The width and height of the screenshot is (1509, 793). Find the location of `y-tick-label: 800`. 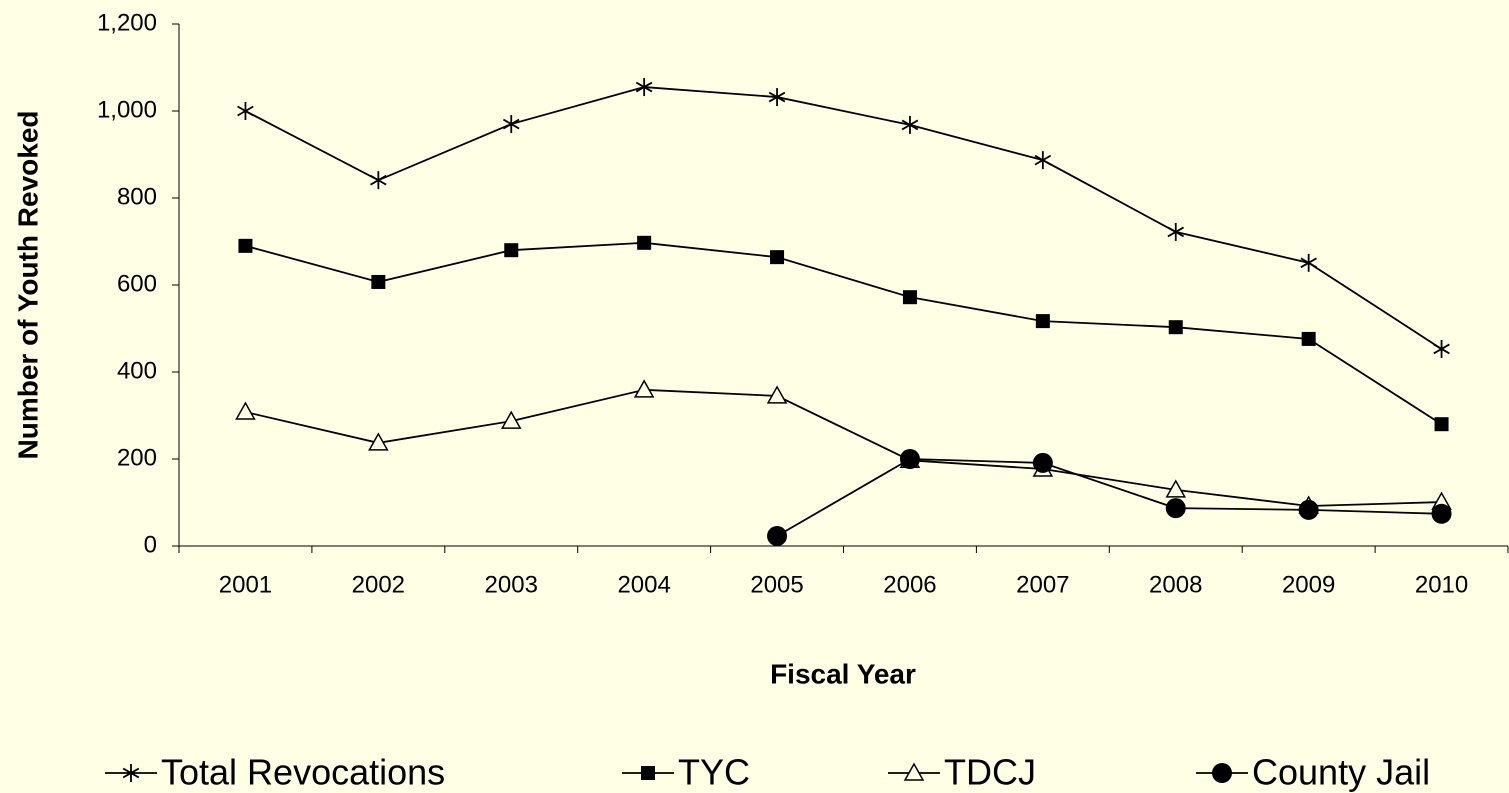

y-tick-label: 800 is located at coordinates (137, 196).